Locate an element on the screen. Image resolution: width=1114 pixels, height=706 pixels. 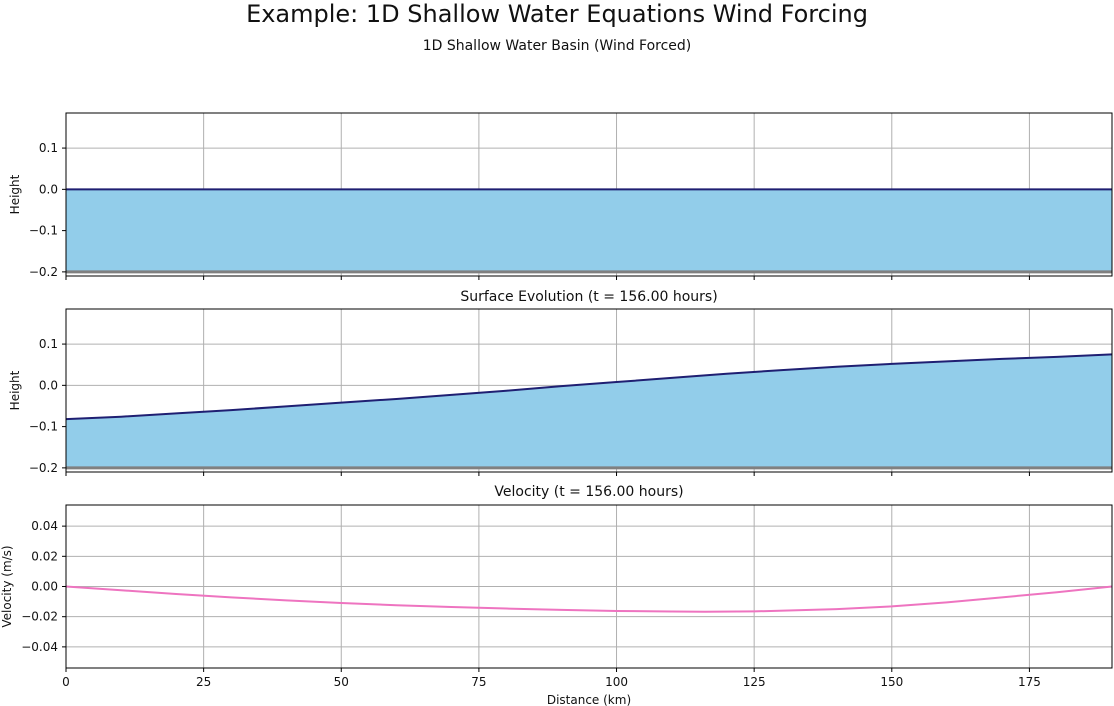
x-tick-label: 50 is located at coordinates (341, 682).